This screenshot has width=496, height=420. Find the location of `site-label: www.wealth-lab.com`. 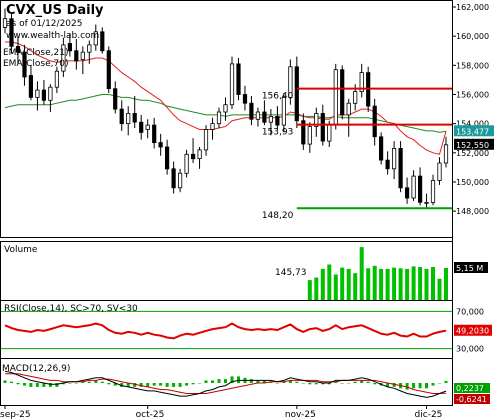

site-label: www.wealth-lab.com is located at coordinates (52, 36).